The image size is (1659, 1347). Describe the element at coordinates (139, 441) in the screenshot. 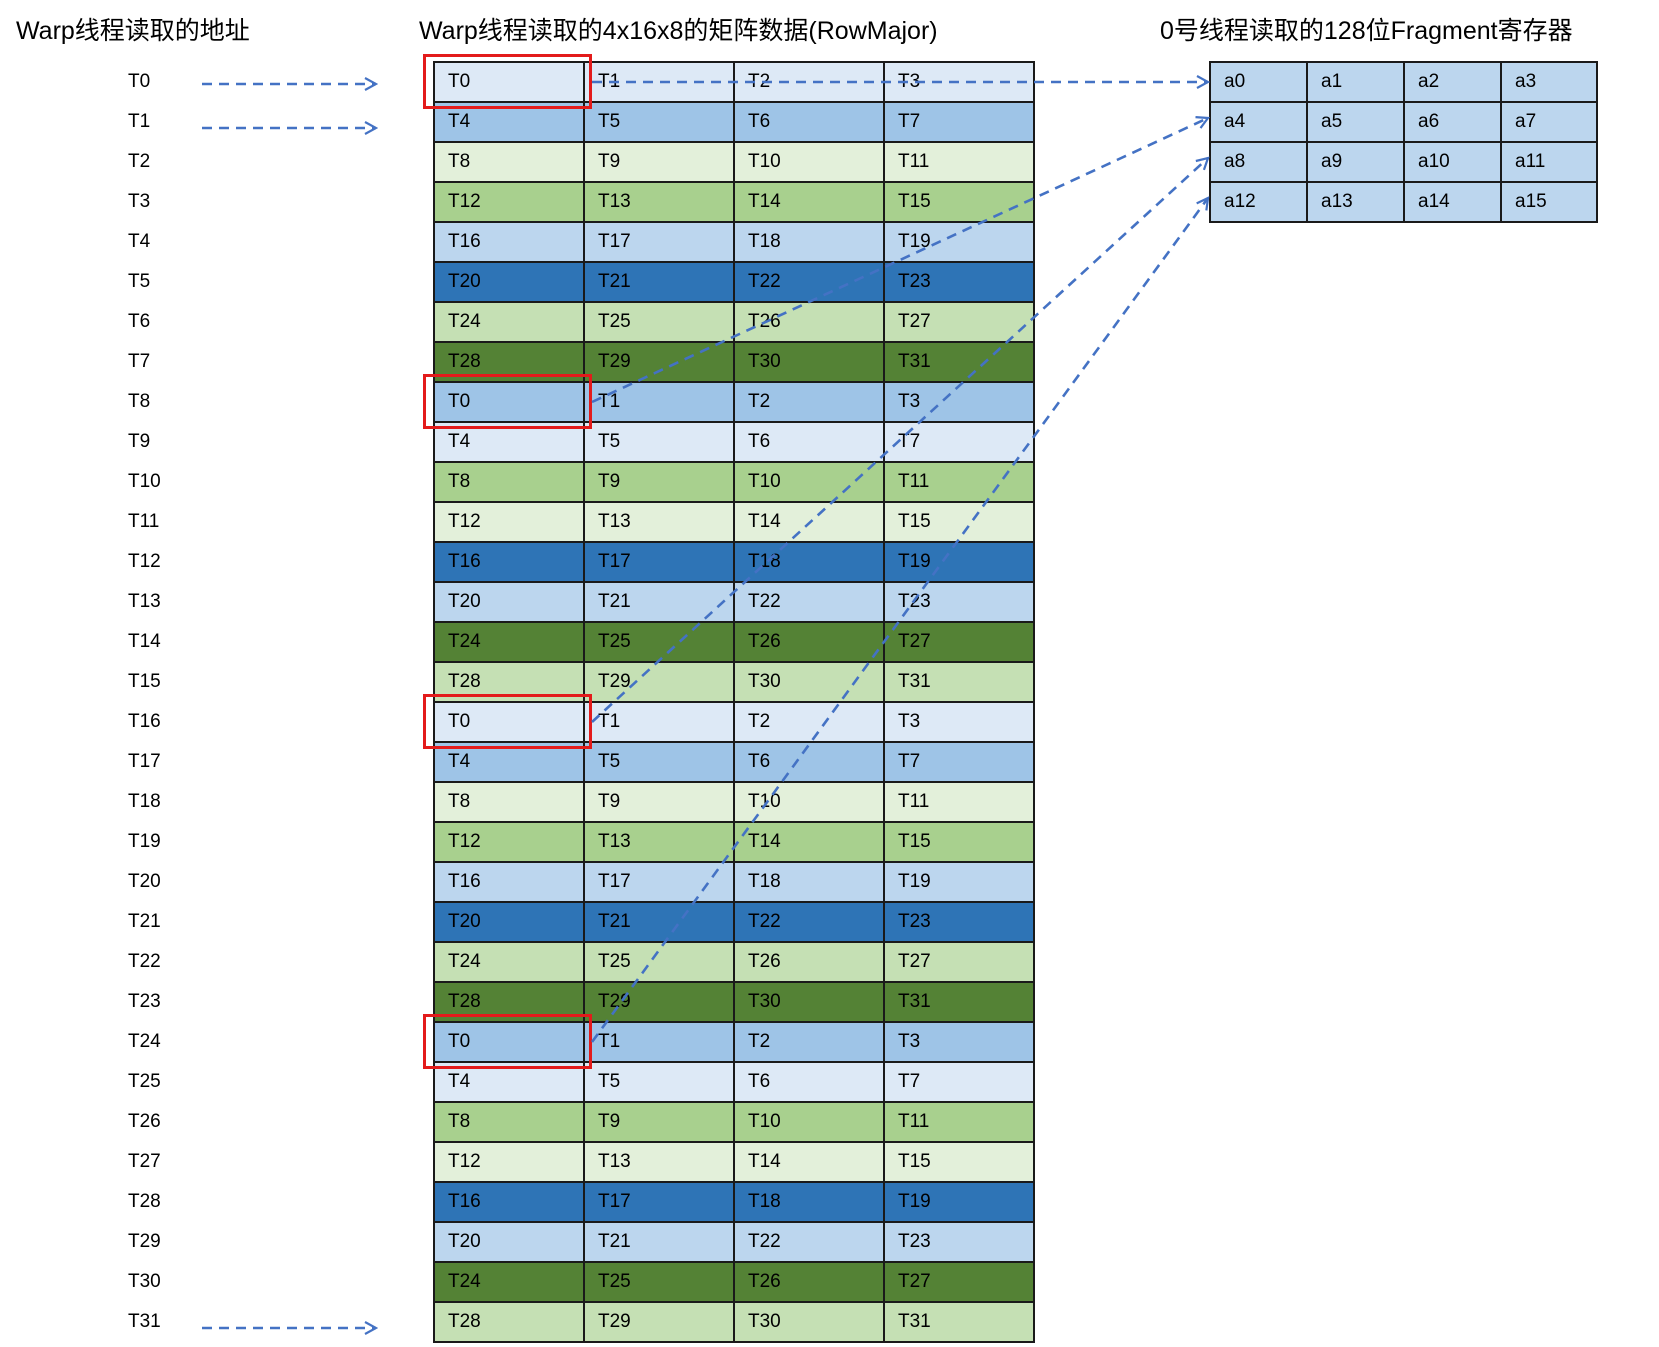

I see `thread-address-label: T9` at that location.